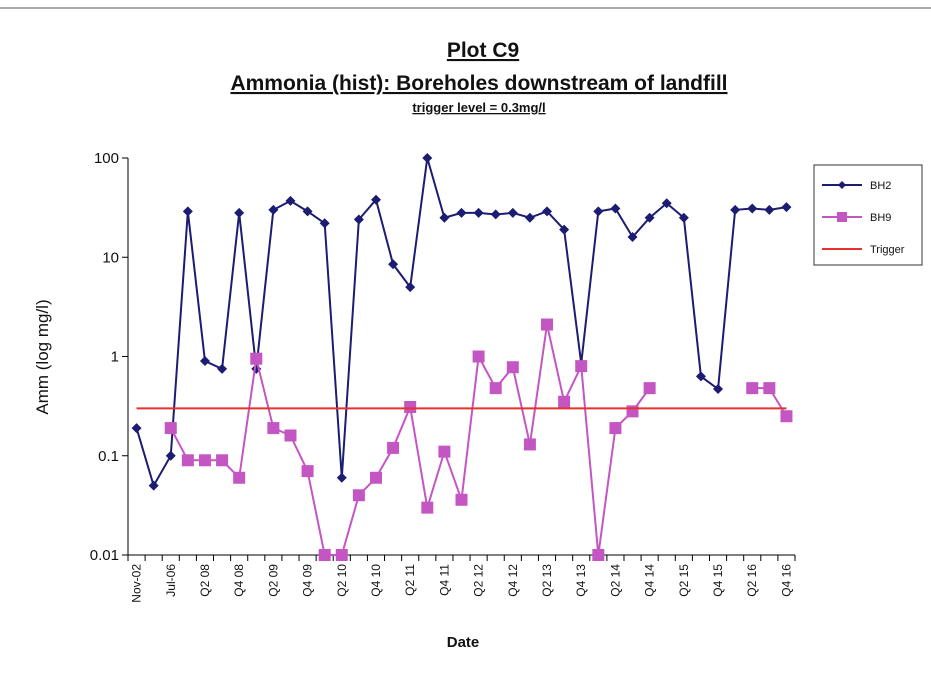 This screenshot has height=686, width=931. I want to click on legend-label: BH9, so click(880, 218).